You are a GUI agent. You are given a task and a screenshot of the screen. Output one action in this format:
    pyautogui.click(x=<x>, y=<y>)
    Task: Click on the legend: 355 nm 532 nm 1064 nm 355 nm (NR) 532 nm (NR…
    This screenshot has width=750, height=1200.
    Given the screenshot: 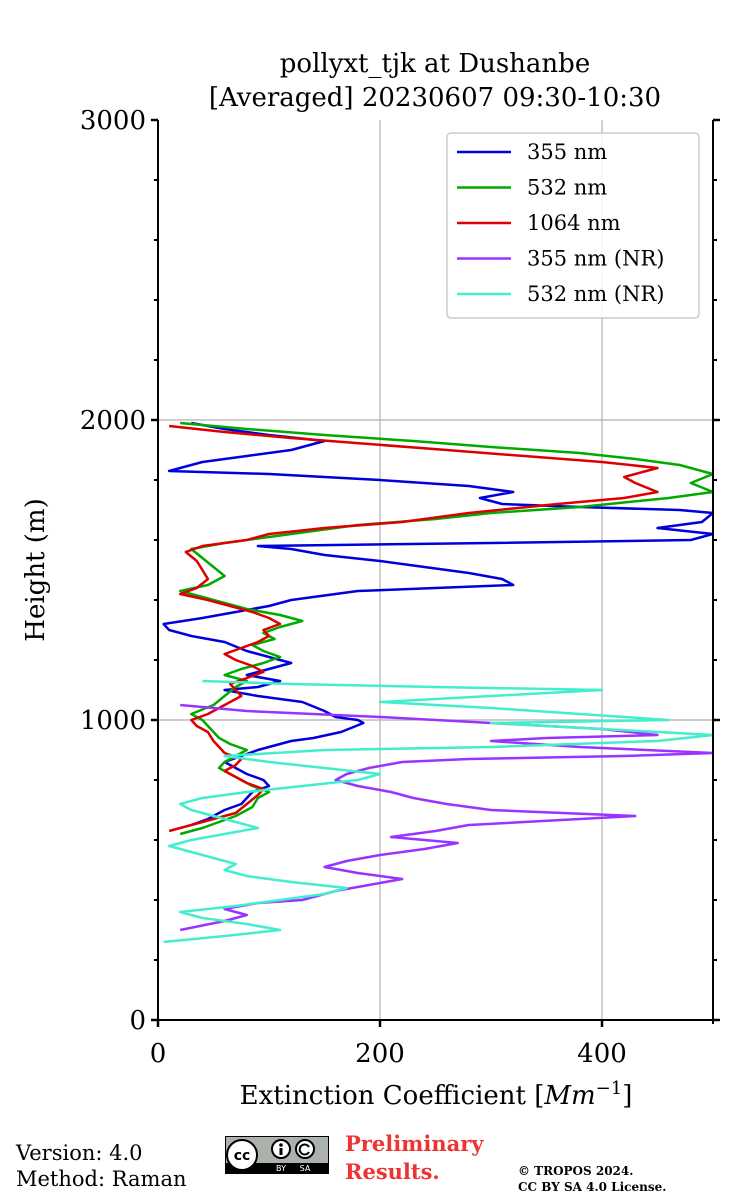 What is the action you would take?
    pyautogui.click(x=573, y=225)
    